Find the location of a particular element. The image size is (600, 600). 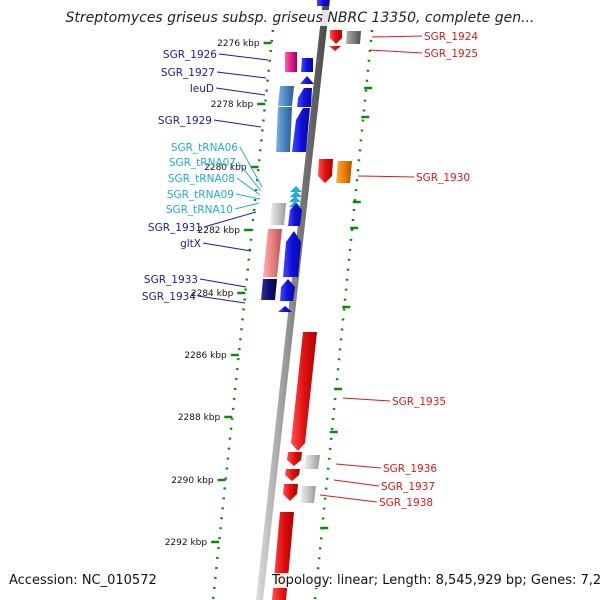

gene-SGR_1938-feature is located at coordinates (290, 492).